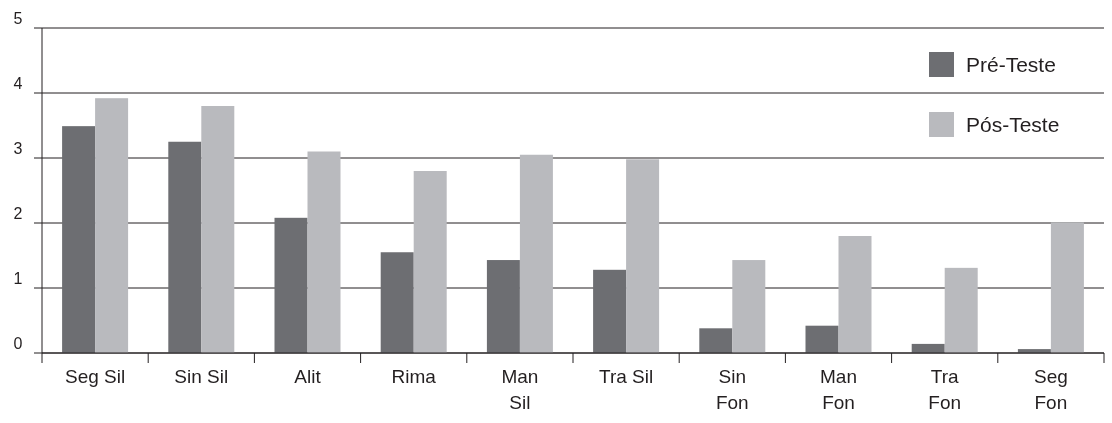 This screenshot has width=1112, height=423. Describe the element at coordinates (626, 376) in the screenshot. I see `x-tick-label: Tra Sil` at that location.